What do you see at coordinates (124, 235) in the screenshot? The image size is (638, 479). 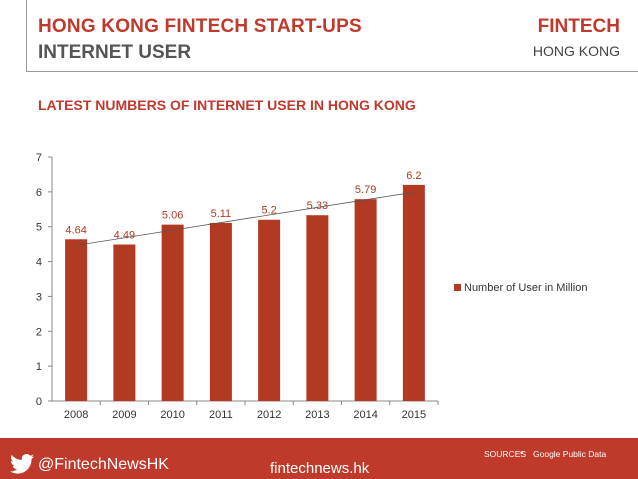 I see `data-label-2009: 4.49` at bounding box center [124, 235].